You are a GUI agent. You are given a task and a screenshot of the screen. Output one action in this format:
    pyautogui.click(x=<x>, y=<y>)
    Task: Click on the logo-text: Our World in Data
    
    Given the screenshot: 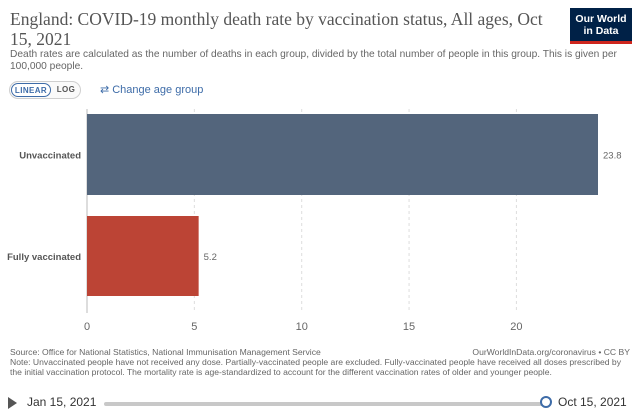 What is the action you would take?
    pyautogui.click(x=601, y=25)
    